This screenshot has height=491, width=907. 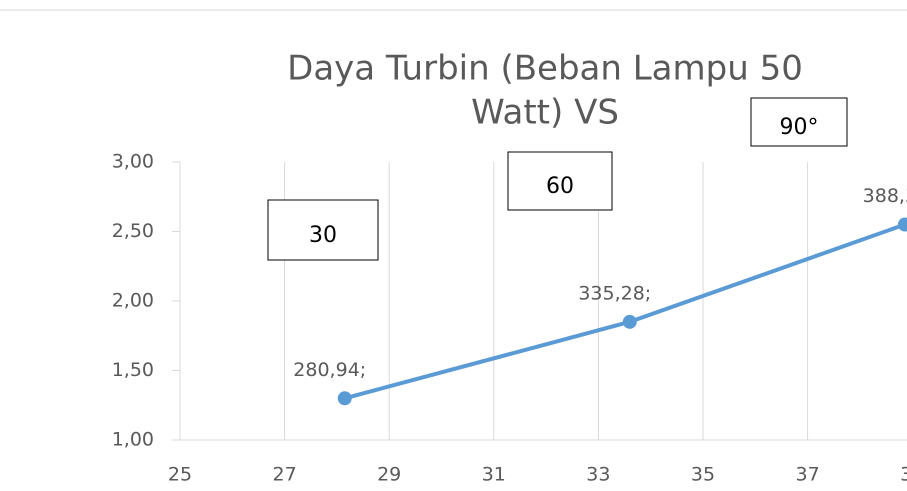 I want to click on y-tick-label: 3,00, so click(x=133, y=162).